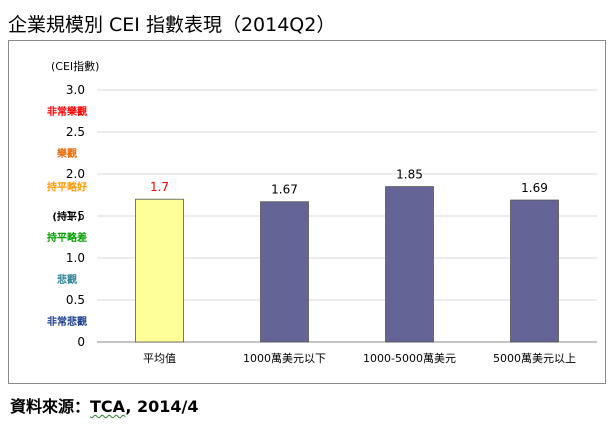  I want to click on data-label: 1.69, so click(534, 188).